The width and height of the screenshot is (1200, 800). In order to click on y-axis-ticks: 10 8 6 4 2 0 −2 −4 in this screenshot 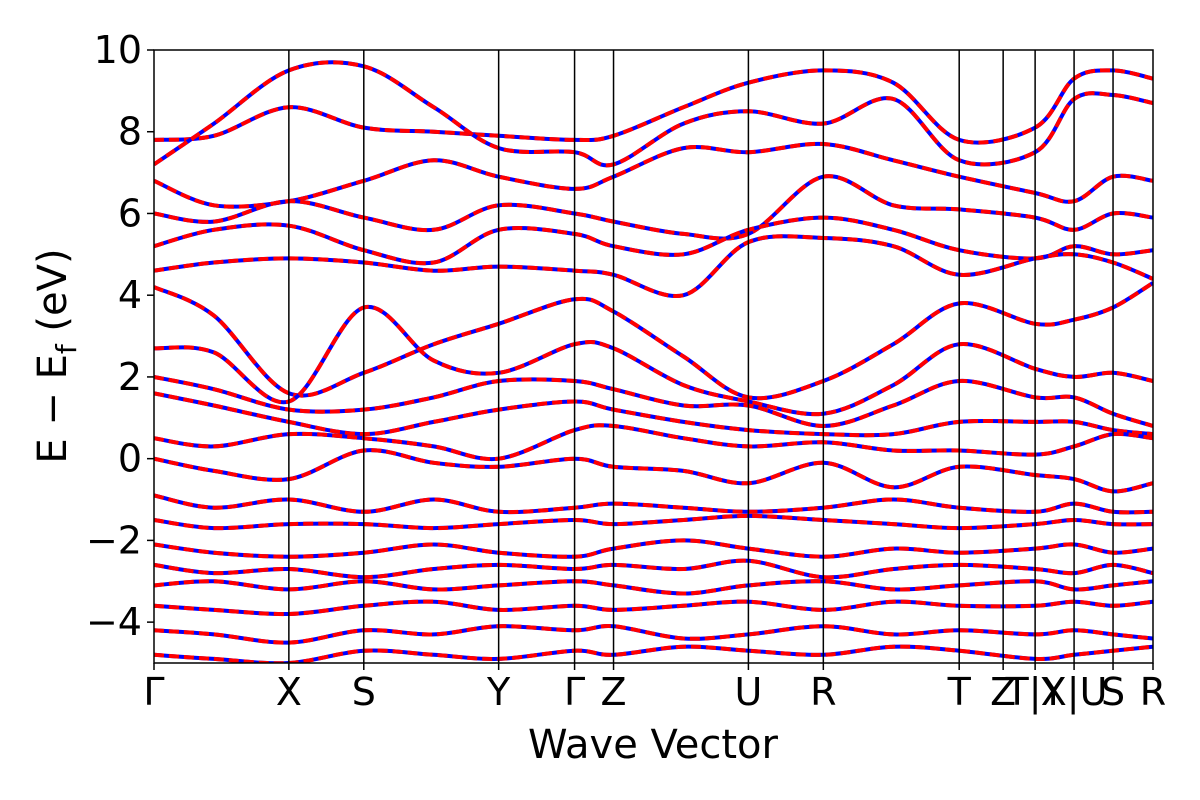, I will do `click(120, 336)`.